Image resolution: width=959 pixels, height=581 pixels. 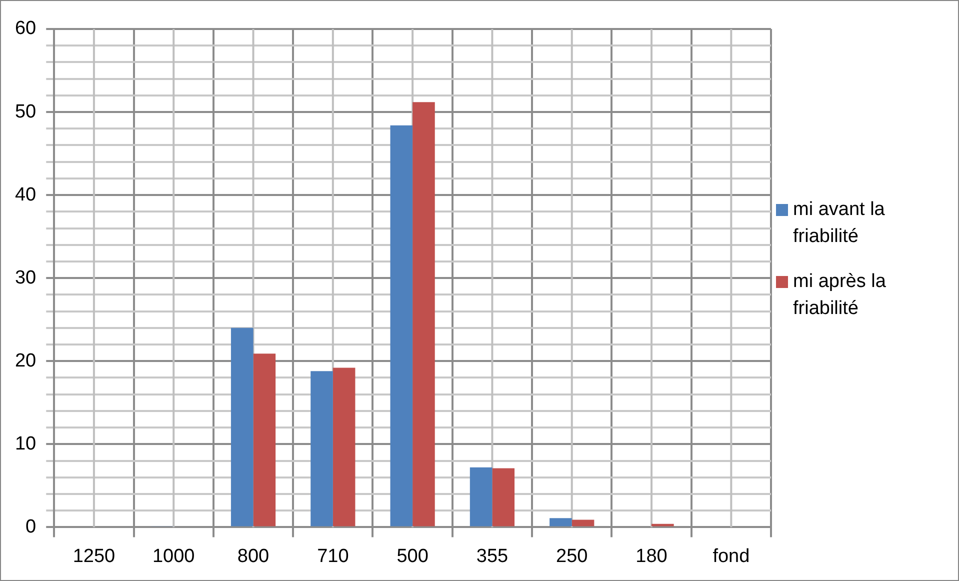 What do you see at coordinates (173, 556) in the screenshot?
I see `x-tick-label: 1000` at bounding box center [173, 556].